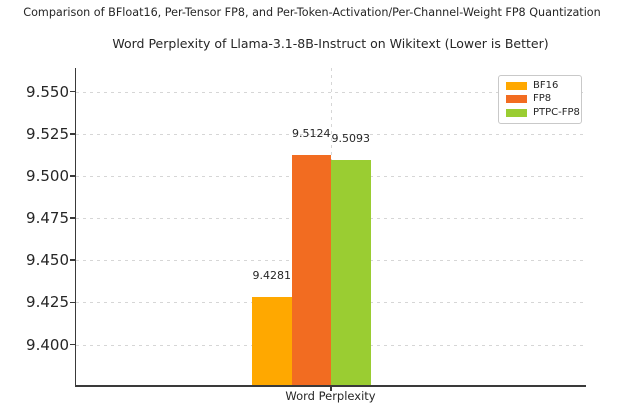 This screenshot has height=408, width=624. What do you see at coordinates (351, 272) in the screenshot?
I see `bar-ptpc-fp8` at bounding box center [351, 272].